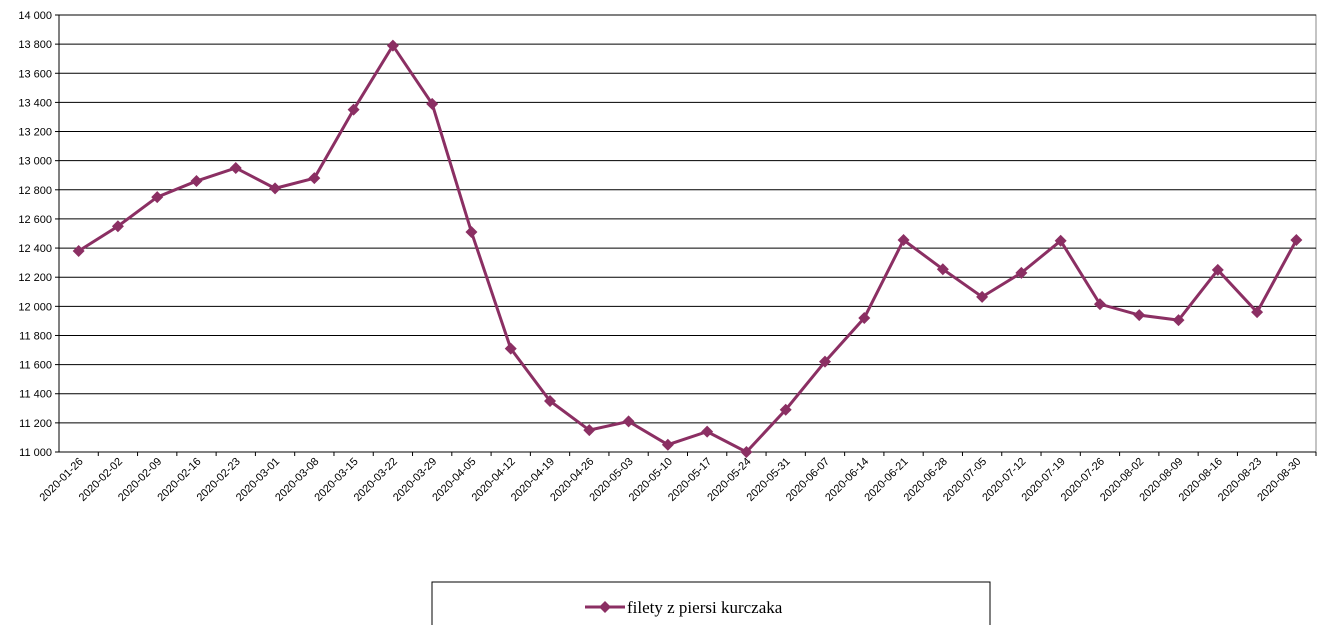 Image resolution: width=1322 pixels, height=625 pixels. I want to click on y-tick-label: 11 000, so click(35, 453).